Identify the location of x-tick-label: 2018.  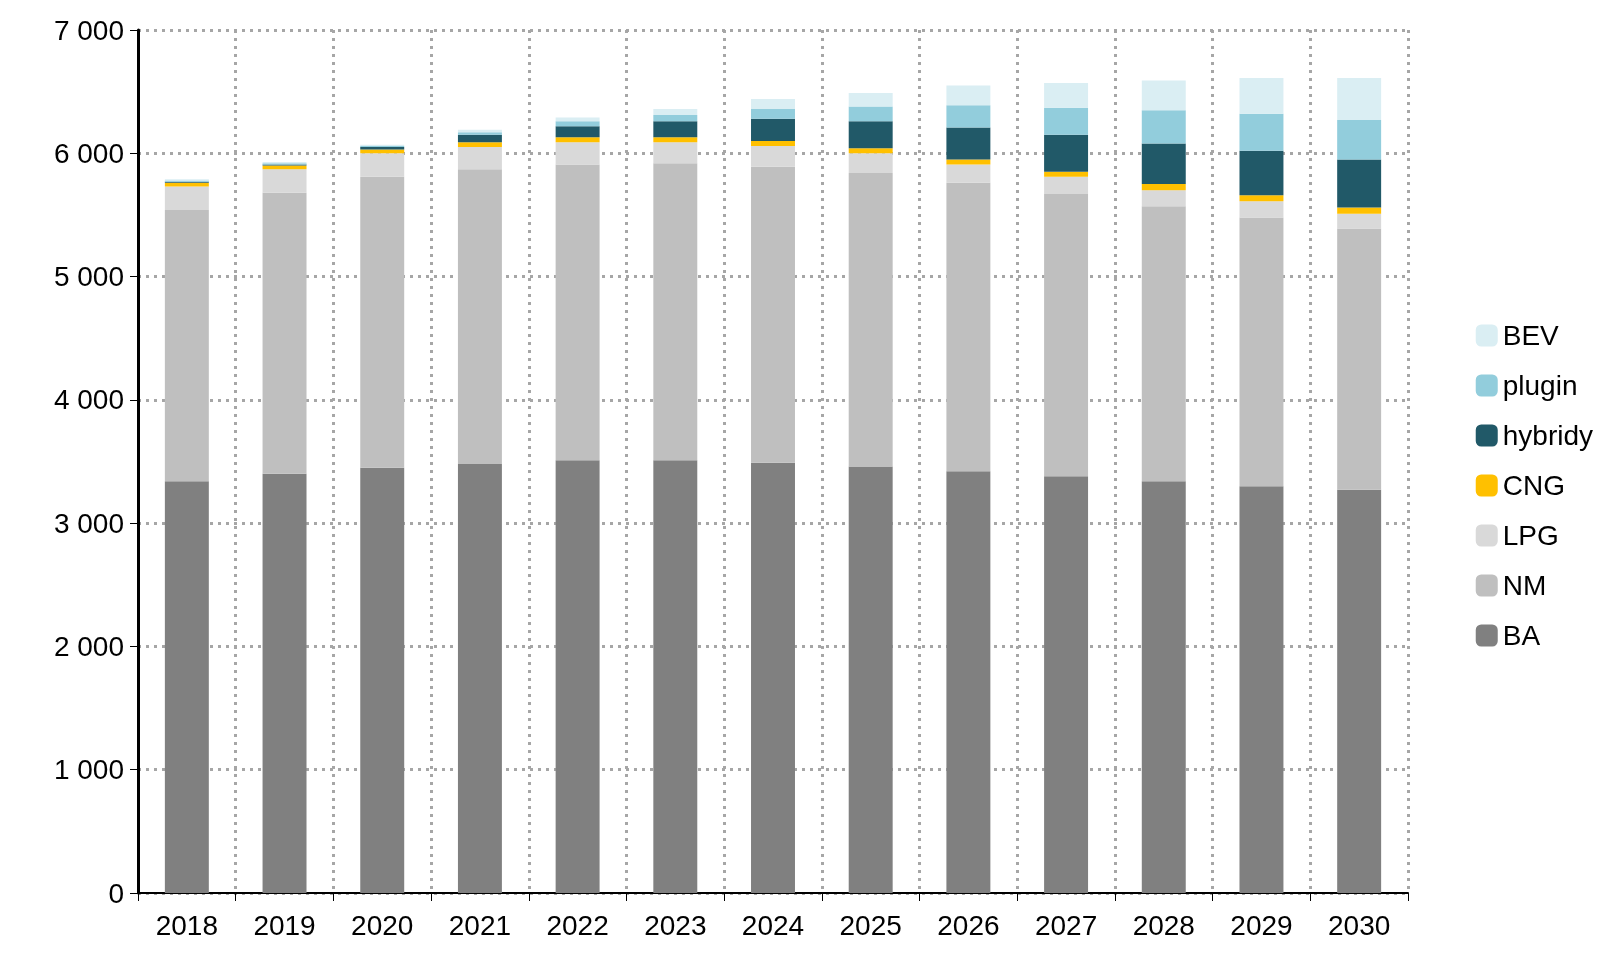
(186, 925).